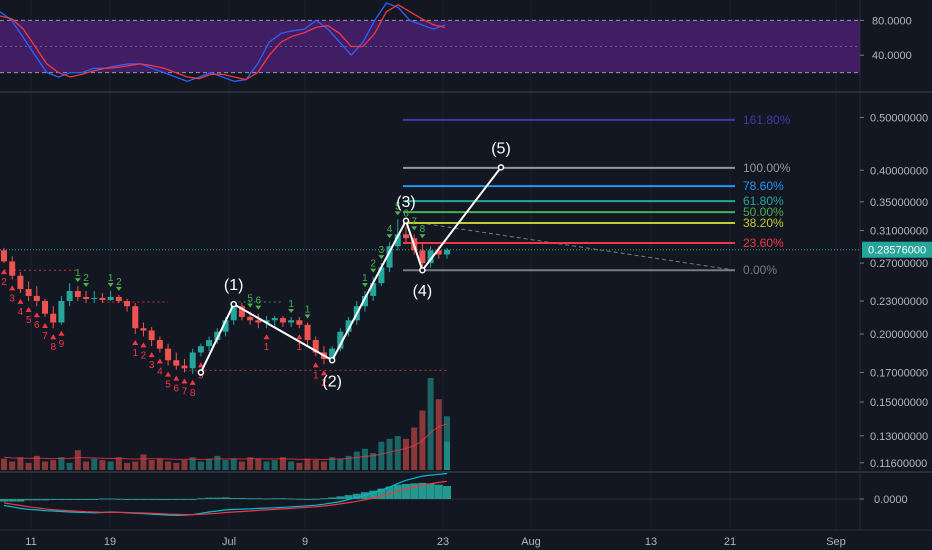 This screenshot has width=932, height=550. I want to click on td-count-label: 5, so click(168, 385).